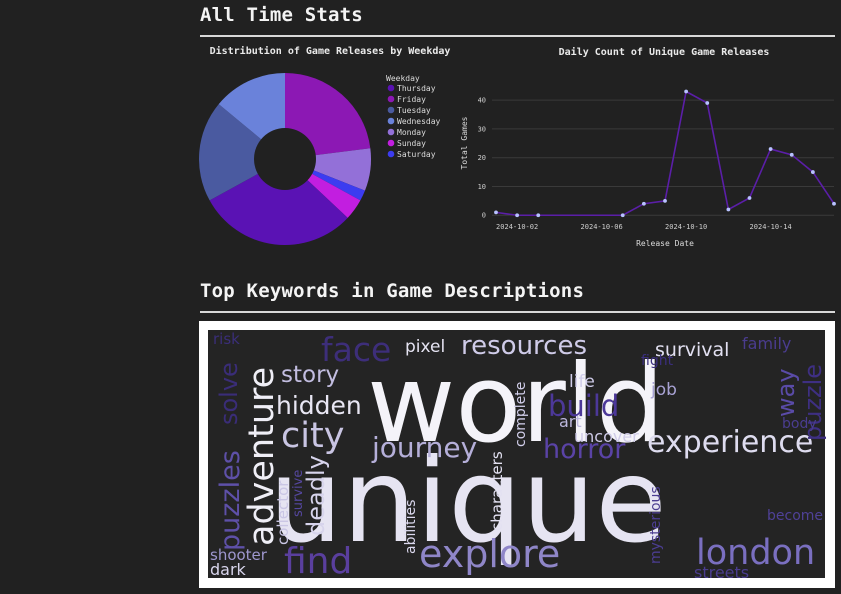  Describe the element at coordinates (664, 52) in the screenshot. I see `line-chart-title: Daily Count of Unique Game Releases` at that location.